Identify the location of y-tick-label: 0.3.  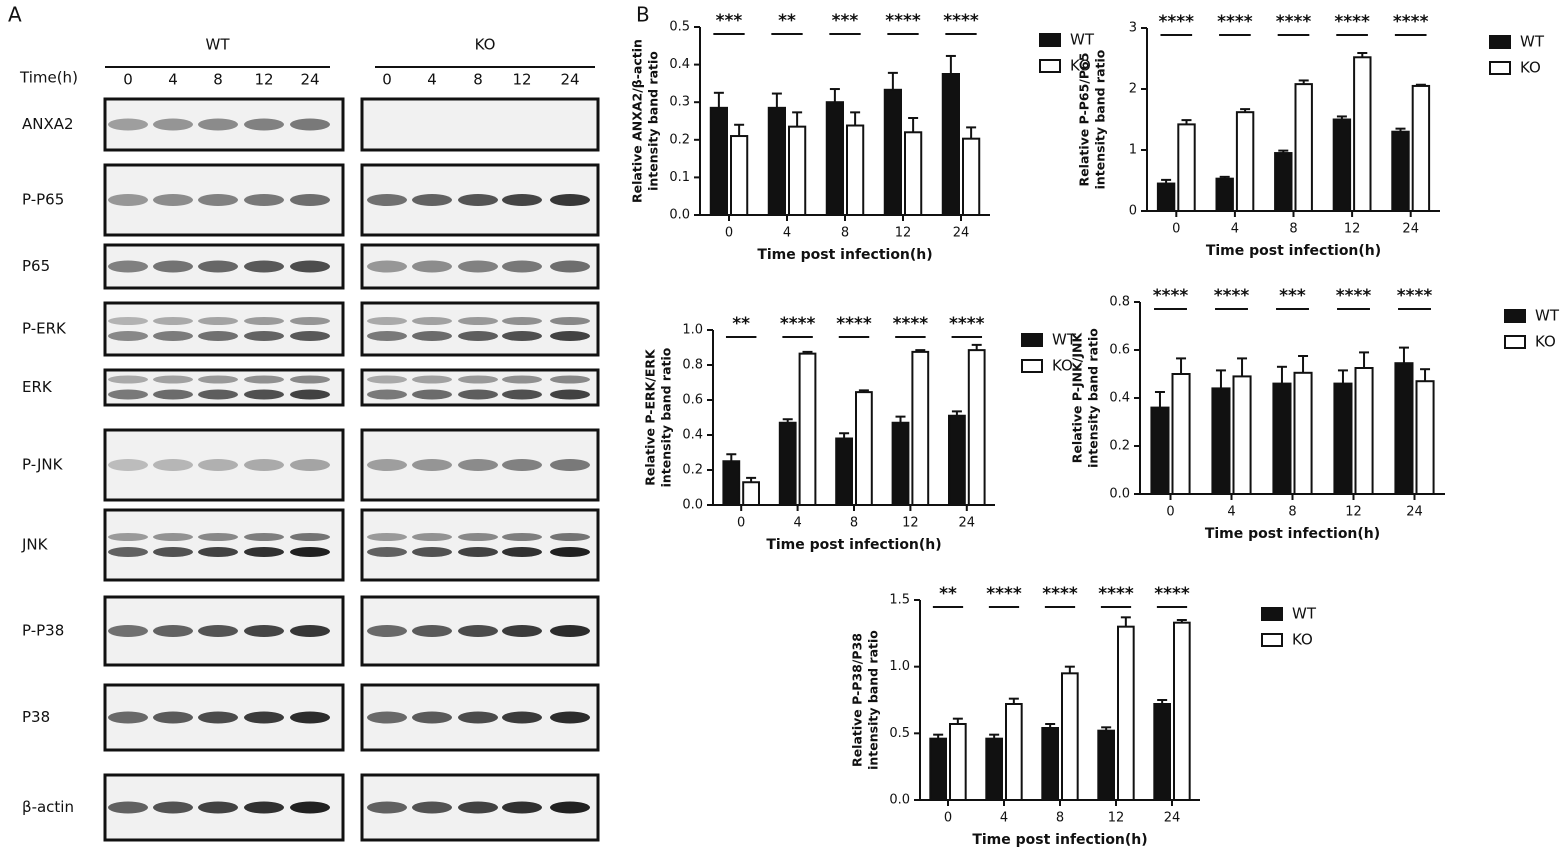
(679, 102).